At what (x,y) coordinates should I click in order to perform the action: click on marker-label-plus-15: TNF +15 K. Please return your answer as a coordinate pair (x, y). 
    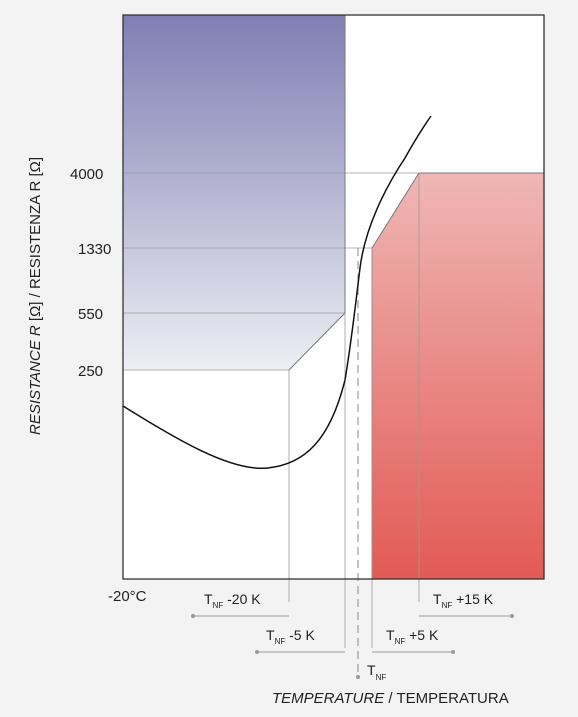
    Looking at the image, I should click on (463, 600).